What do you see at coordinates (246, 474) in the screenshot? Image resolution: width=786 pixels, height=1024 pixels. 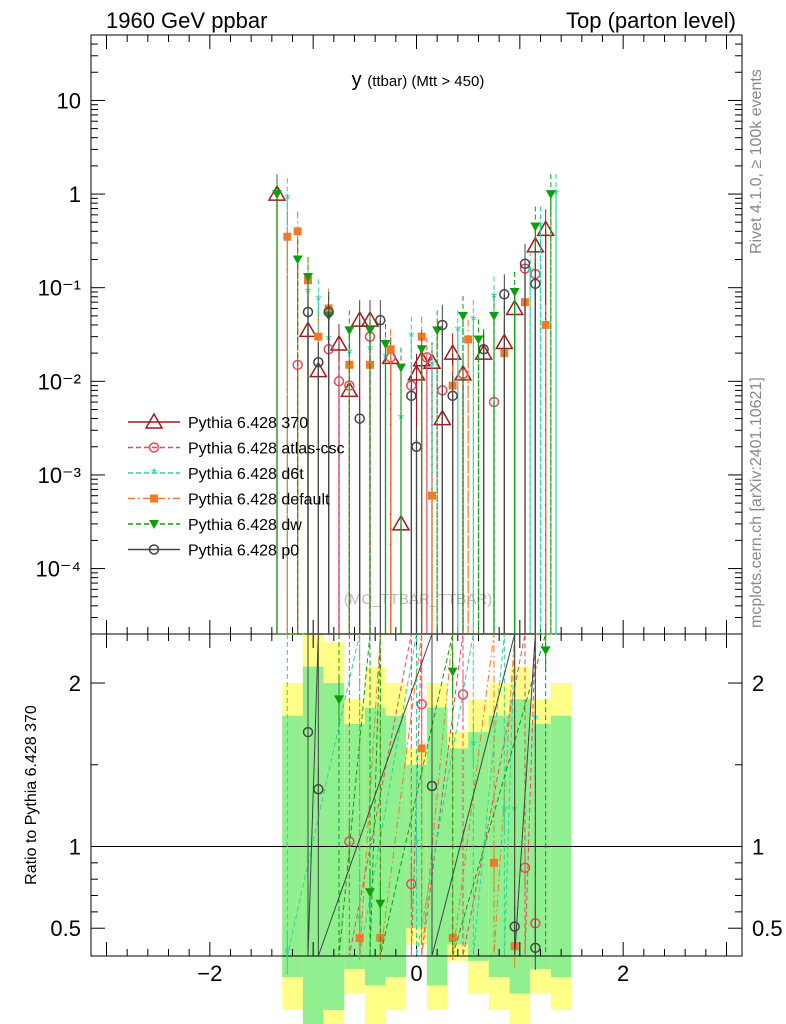 I see `legend-label: Pythia 6.428 d6t` at bounding box center [246, 474].